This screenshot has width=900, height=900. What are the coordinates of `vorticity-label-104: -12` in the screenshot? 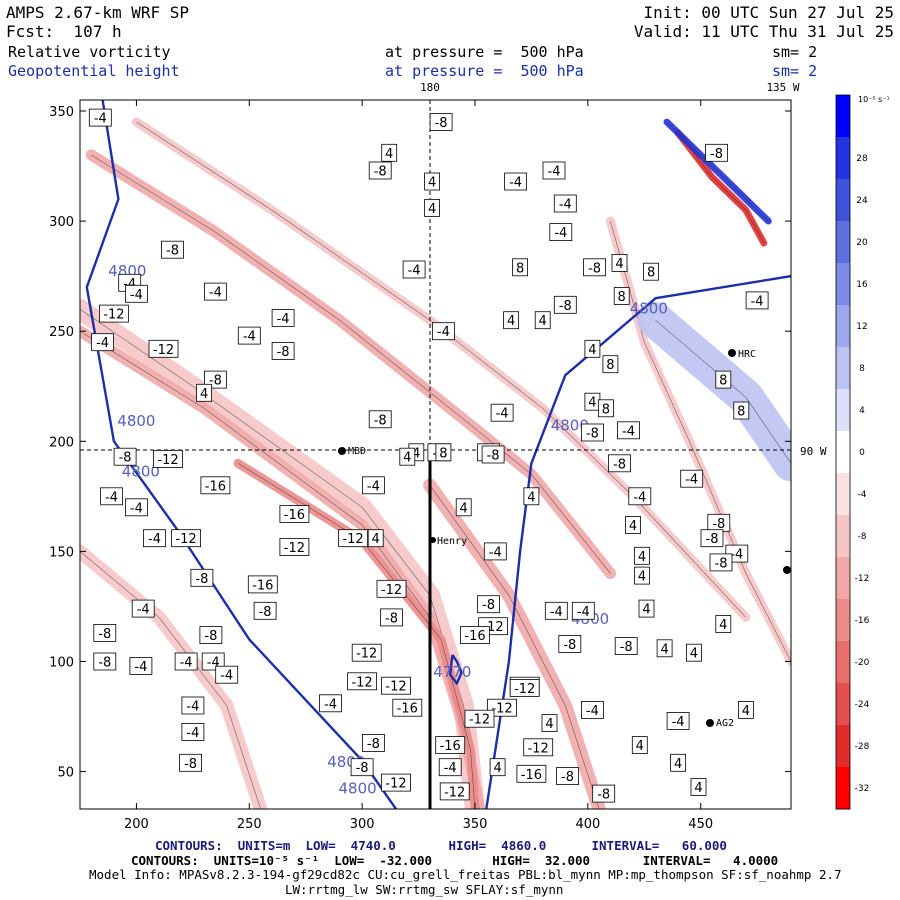 It's located at (502, 707).